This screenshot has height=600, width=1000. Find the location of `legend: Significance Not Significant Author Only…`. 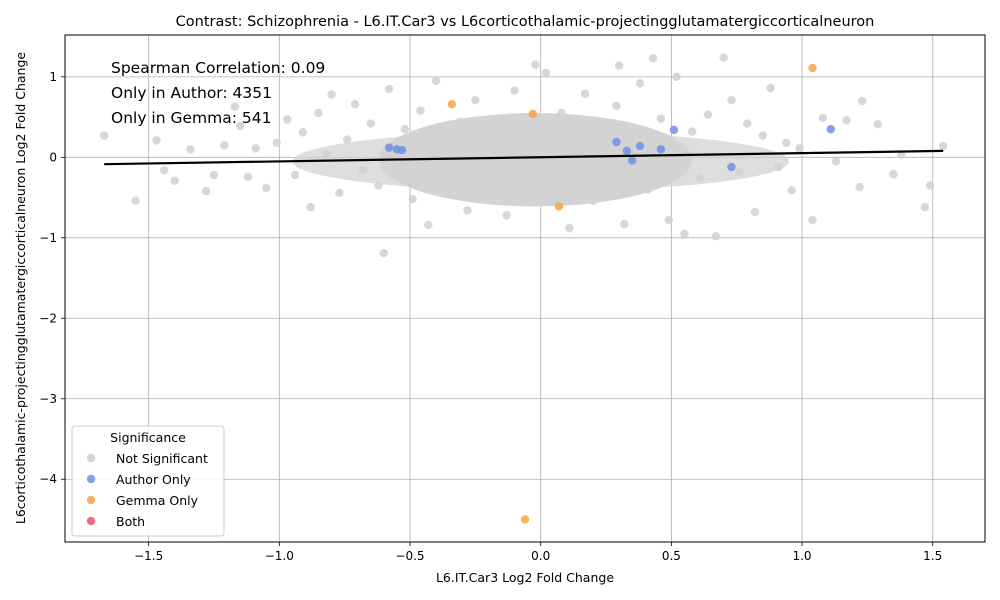

legend: Significance Not Significant Author Only… is located at coordinates (148, 481).